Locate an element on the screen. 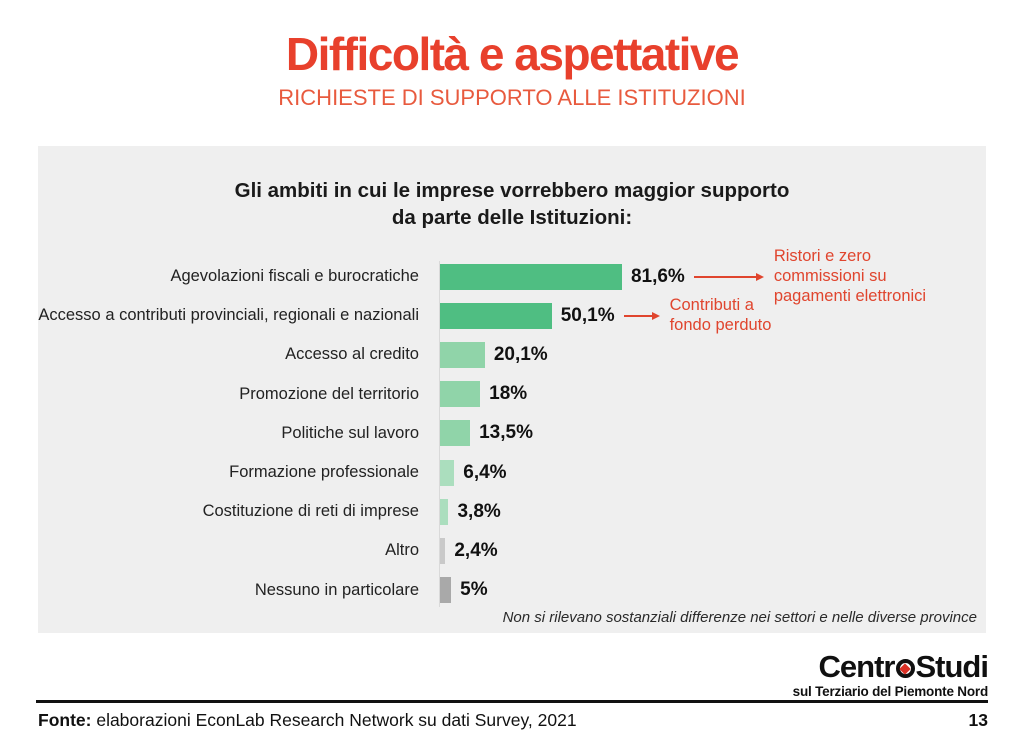 Image resolution: width=1024 pixels, height=742 pixels. bar-area: 2,4% is located at coordinates (464, 550).